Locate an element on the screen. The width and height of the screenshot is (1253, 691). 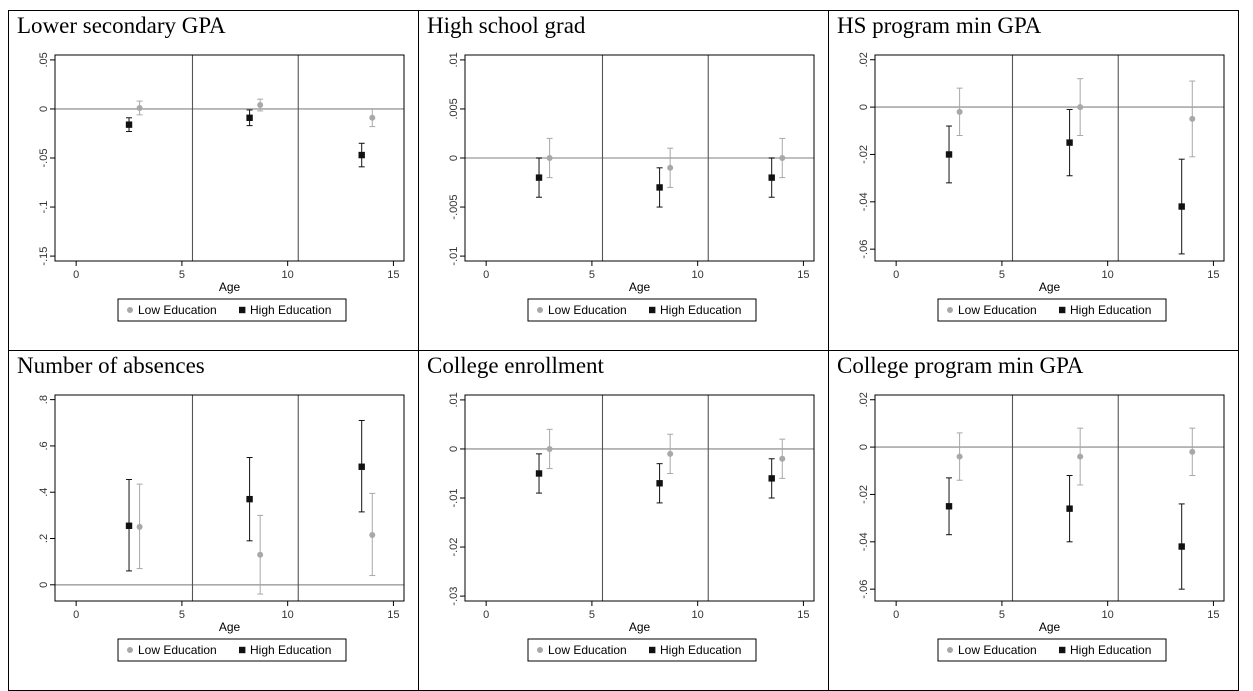
y-tick-label: .2 is located at coordinates (44, 538).